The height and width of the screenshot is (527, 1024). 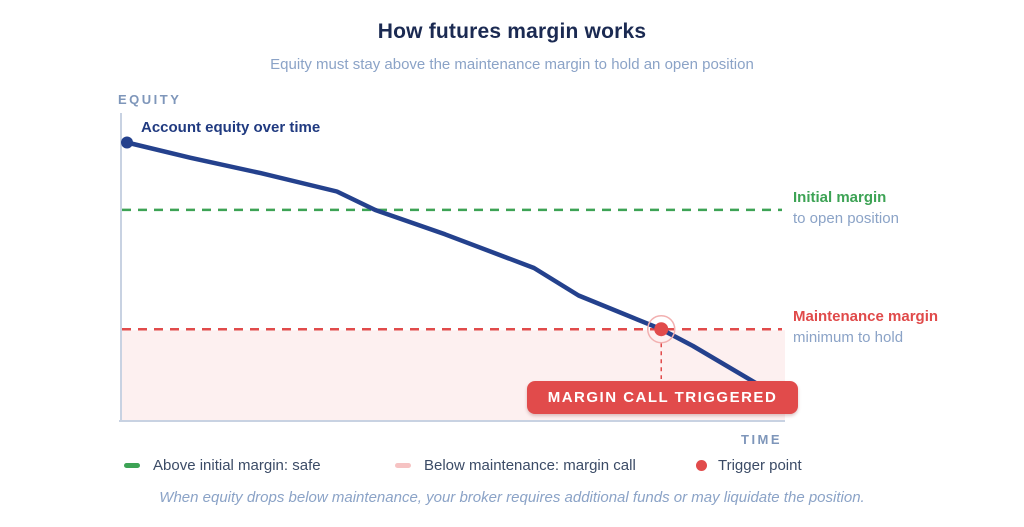 What do you see at coordinates (150, 99) in the screenshot?
I see `y-axis-label: EQUITY` at bounding box center [150, 99].